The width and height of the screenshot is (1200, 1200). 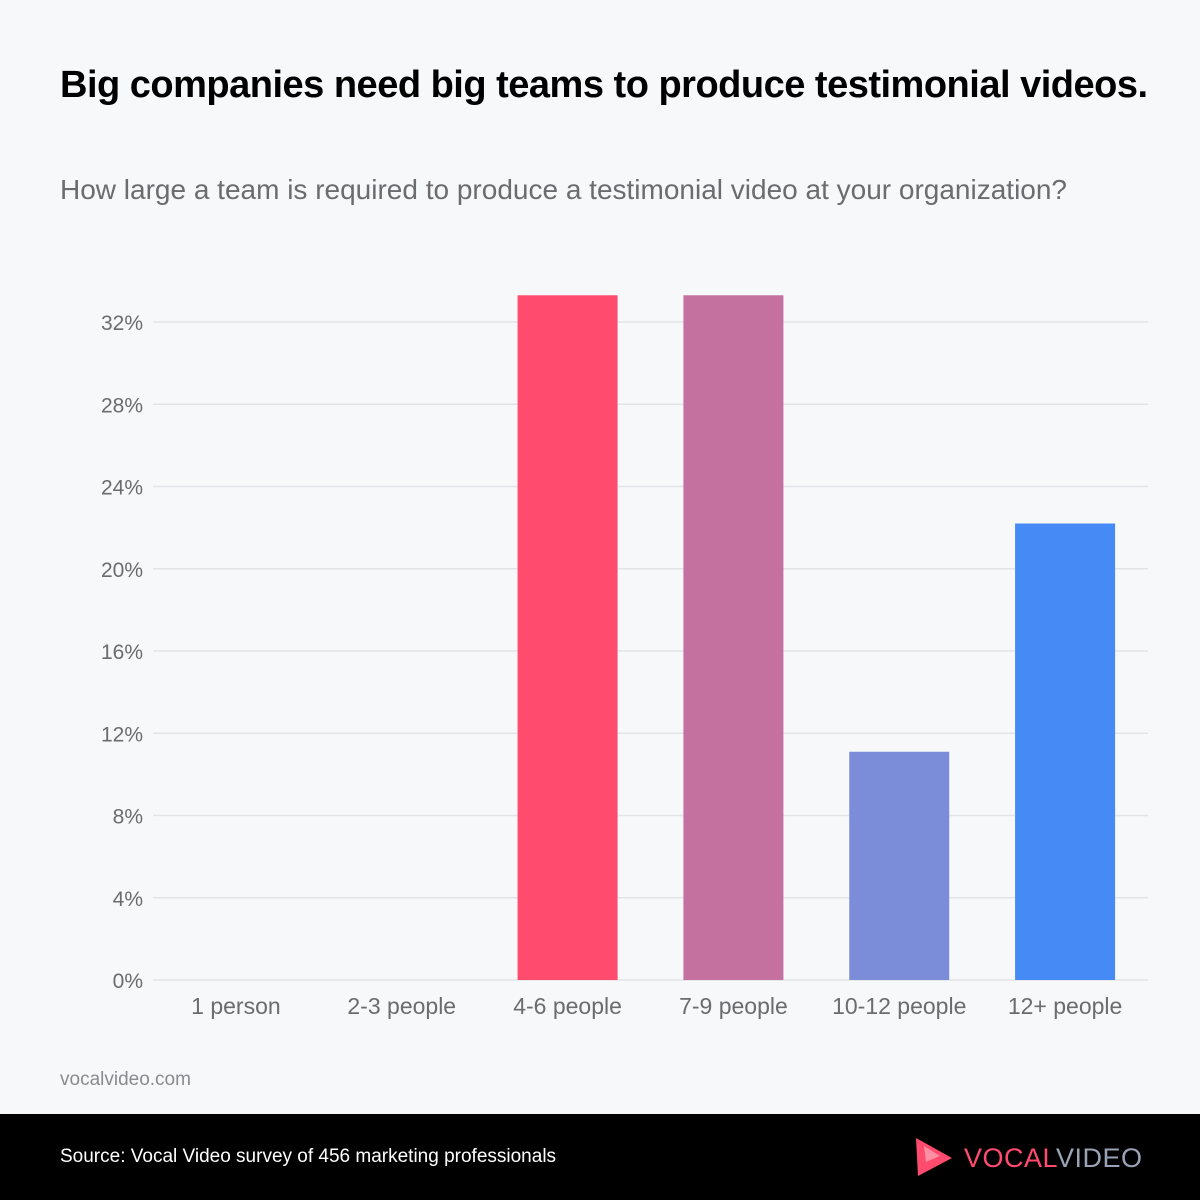 I want to click on x-tick-label: 2-3 people, so click(x=401, y=1006).